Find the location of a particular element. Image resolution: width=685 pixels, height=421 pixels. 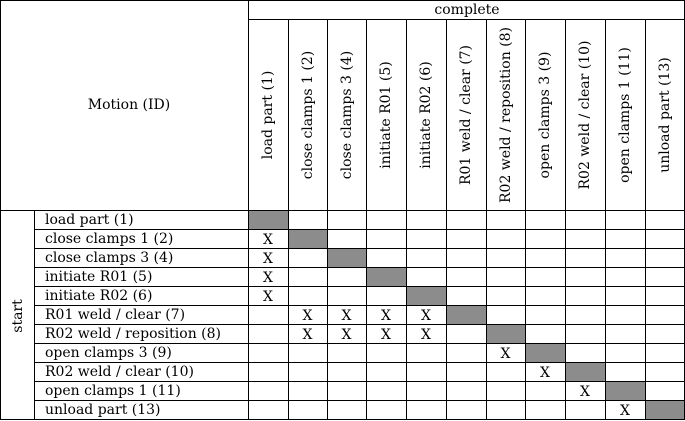

row-header: initiate R01 (5) is located at coordinates (99, 276).